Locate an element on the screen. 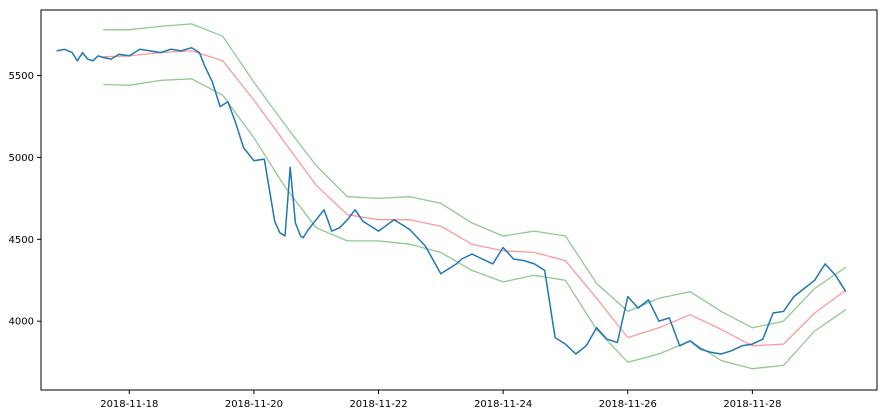  x-tick-label: 2018-11-18 is located at coordinates (129, 404).